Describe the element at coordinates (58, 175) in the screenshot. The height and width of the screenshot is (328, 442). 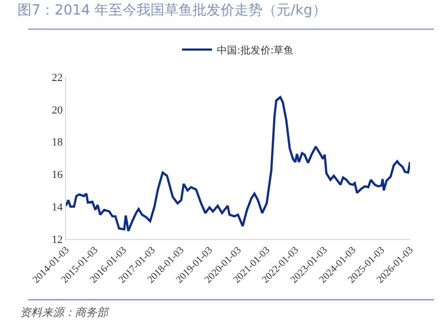
I see `y-tick-label: 16` at that location.